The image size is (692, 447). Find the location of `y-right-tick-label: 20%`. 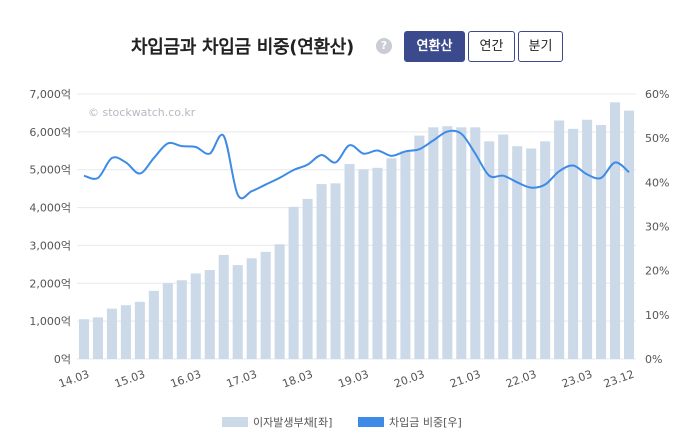

y-right-tick-label: 20% is located at coordinates (657, 271).